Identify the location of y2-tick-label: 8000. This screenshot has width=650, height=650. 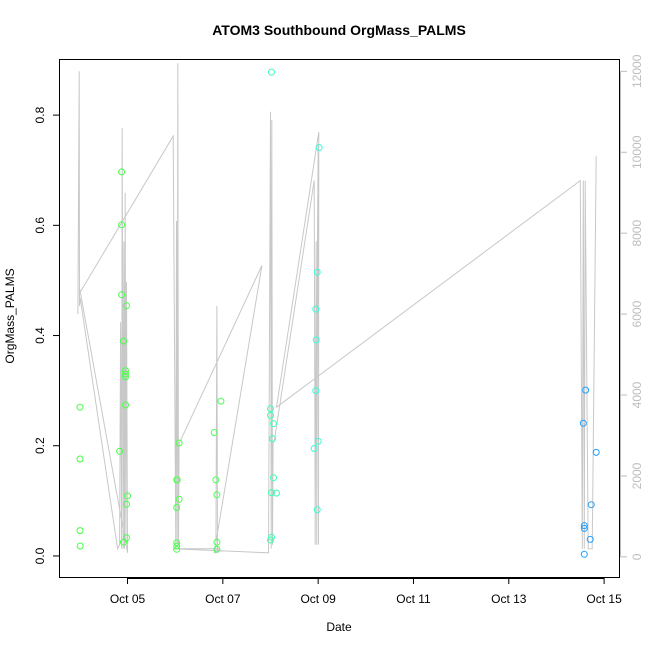
(637, 233).